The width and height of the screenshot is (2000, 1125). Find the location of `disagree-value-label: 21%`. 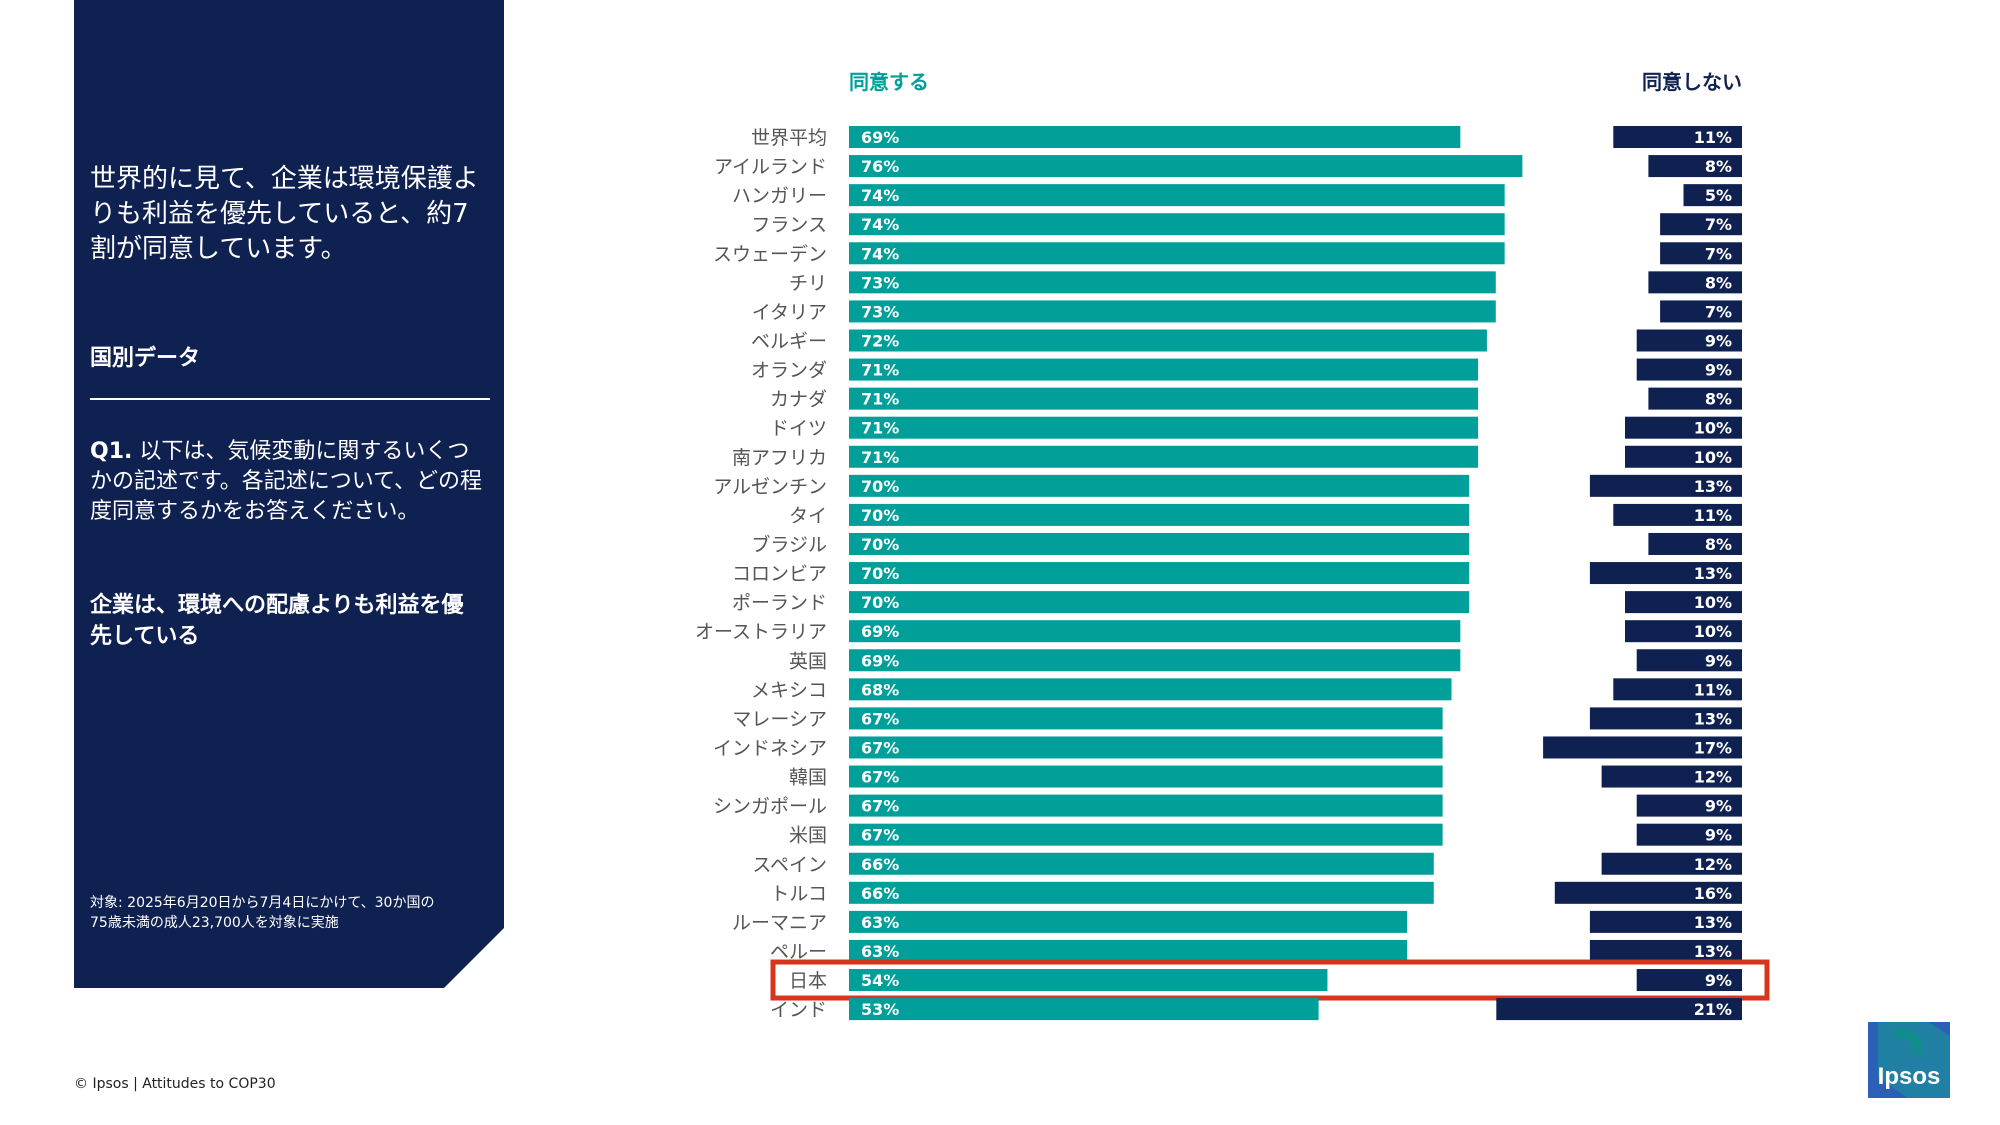

disagree-value-label: 21% is located at coordinates (1713, 1009).